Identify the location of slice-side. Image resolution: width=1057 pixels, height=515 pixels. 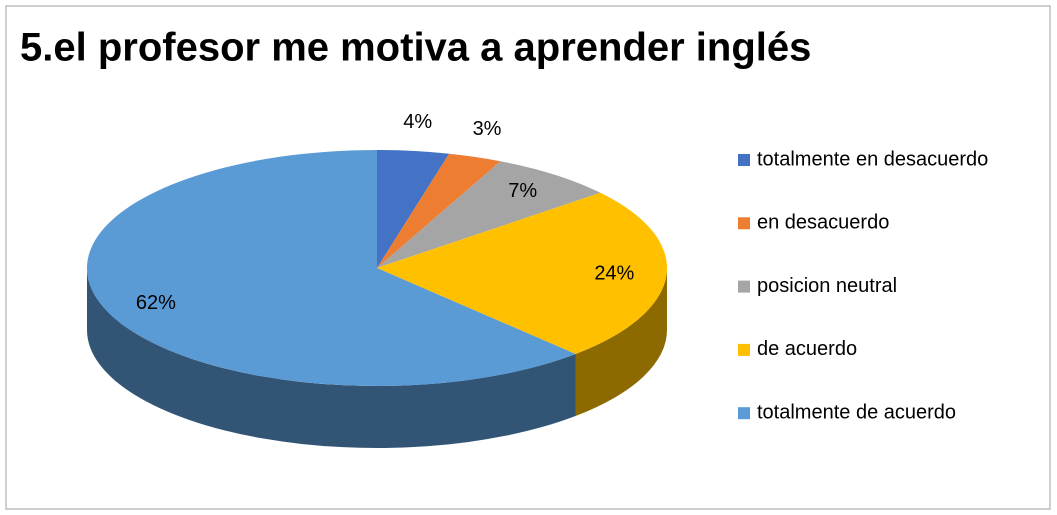
(621, 342).